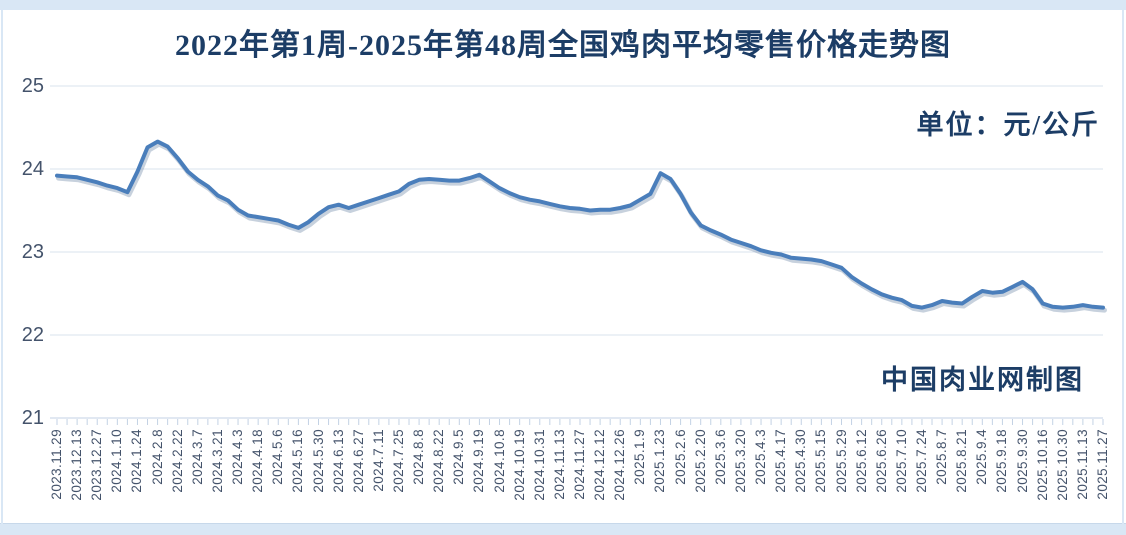 This screenshot has width=1126, height=535. Describe the element at coordinates (1102, 464) in the screenshot. I see `x-axis-label: 2025.11.27` at that location.